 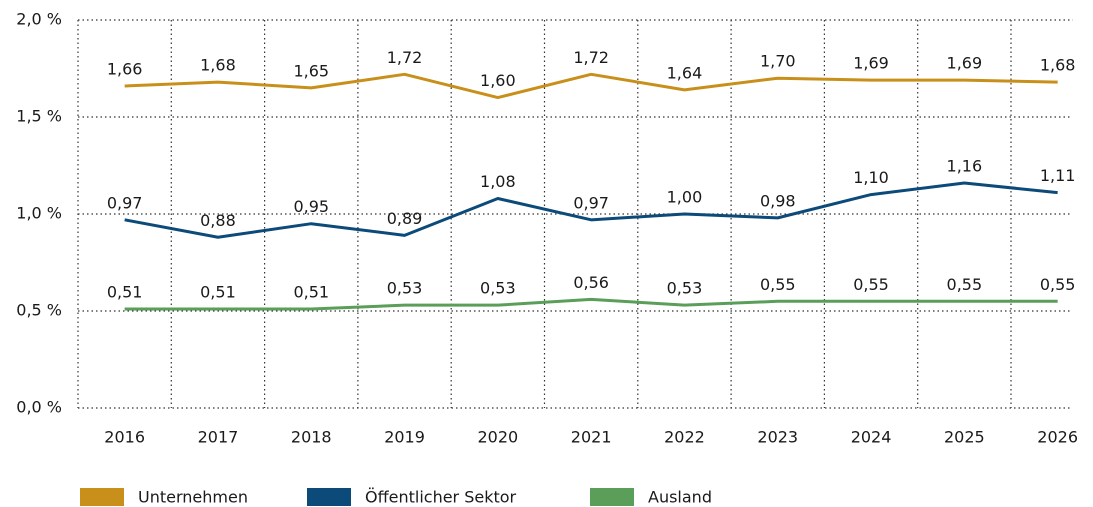 What do you see at coordinates (1058, 175) in the screenshot?
I see `data-label: 1,11` at bounding box center [1058, 175].